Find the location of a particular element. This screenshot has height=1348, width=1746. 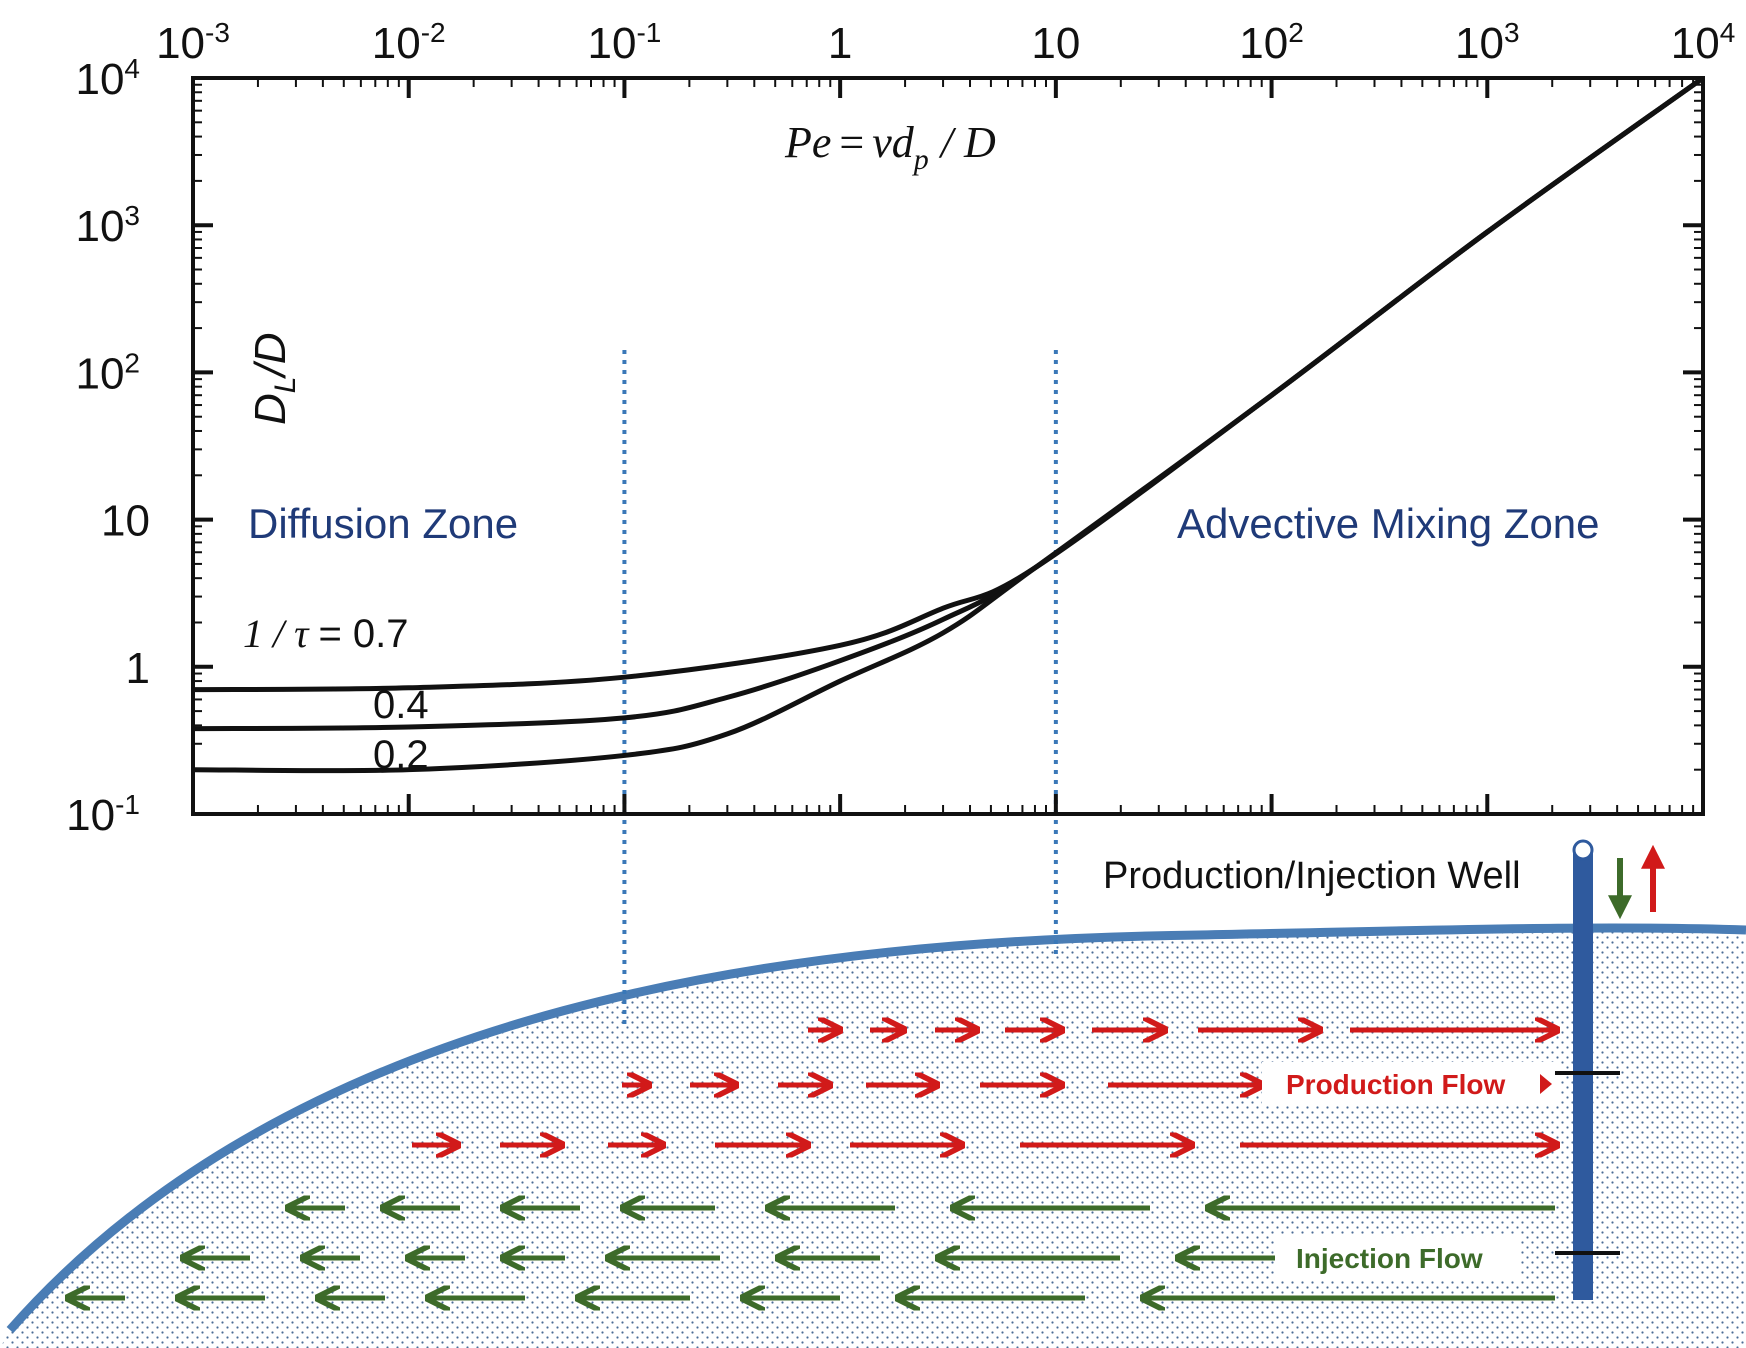

x-tick-label: 10⁻² is located at coordinates (409, 42).